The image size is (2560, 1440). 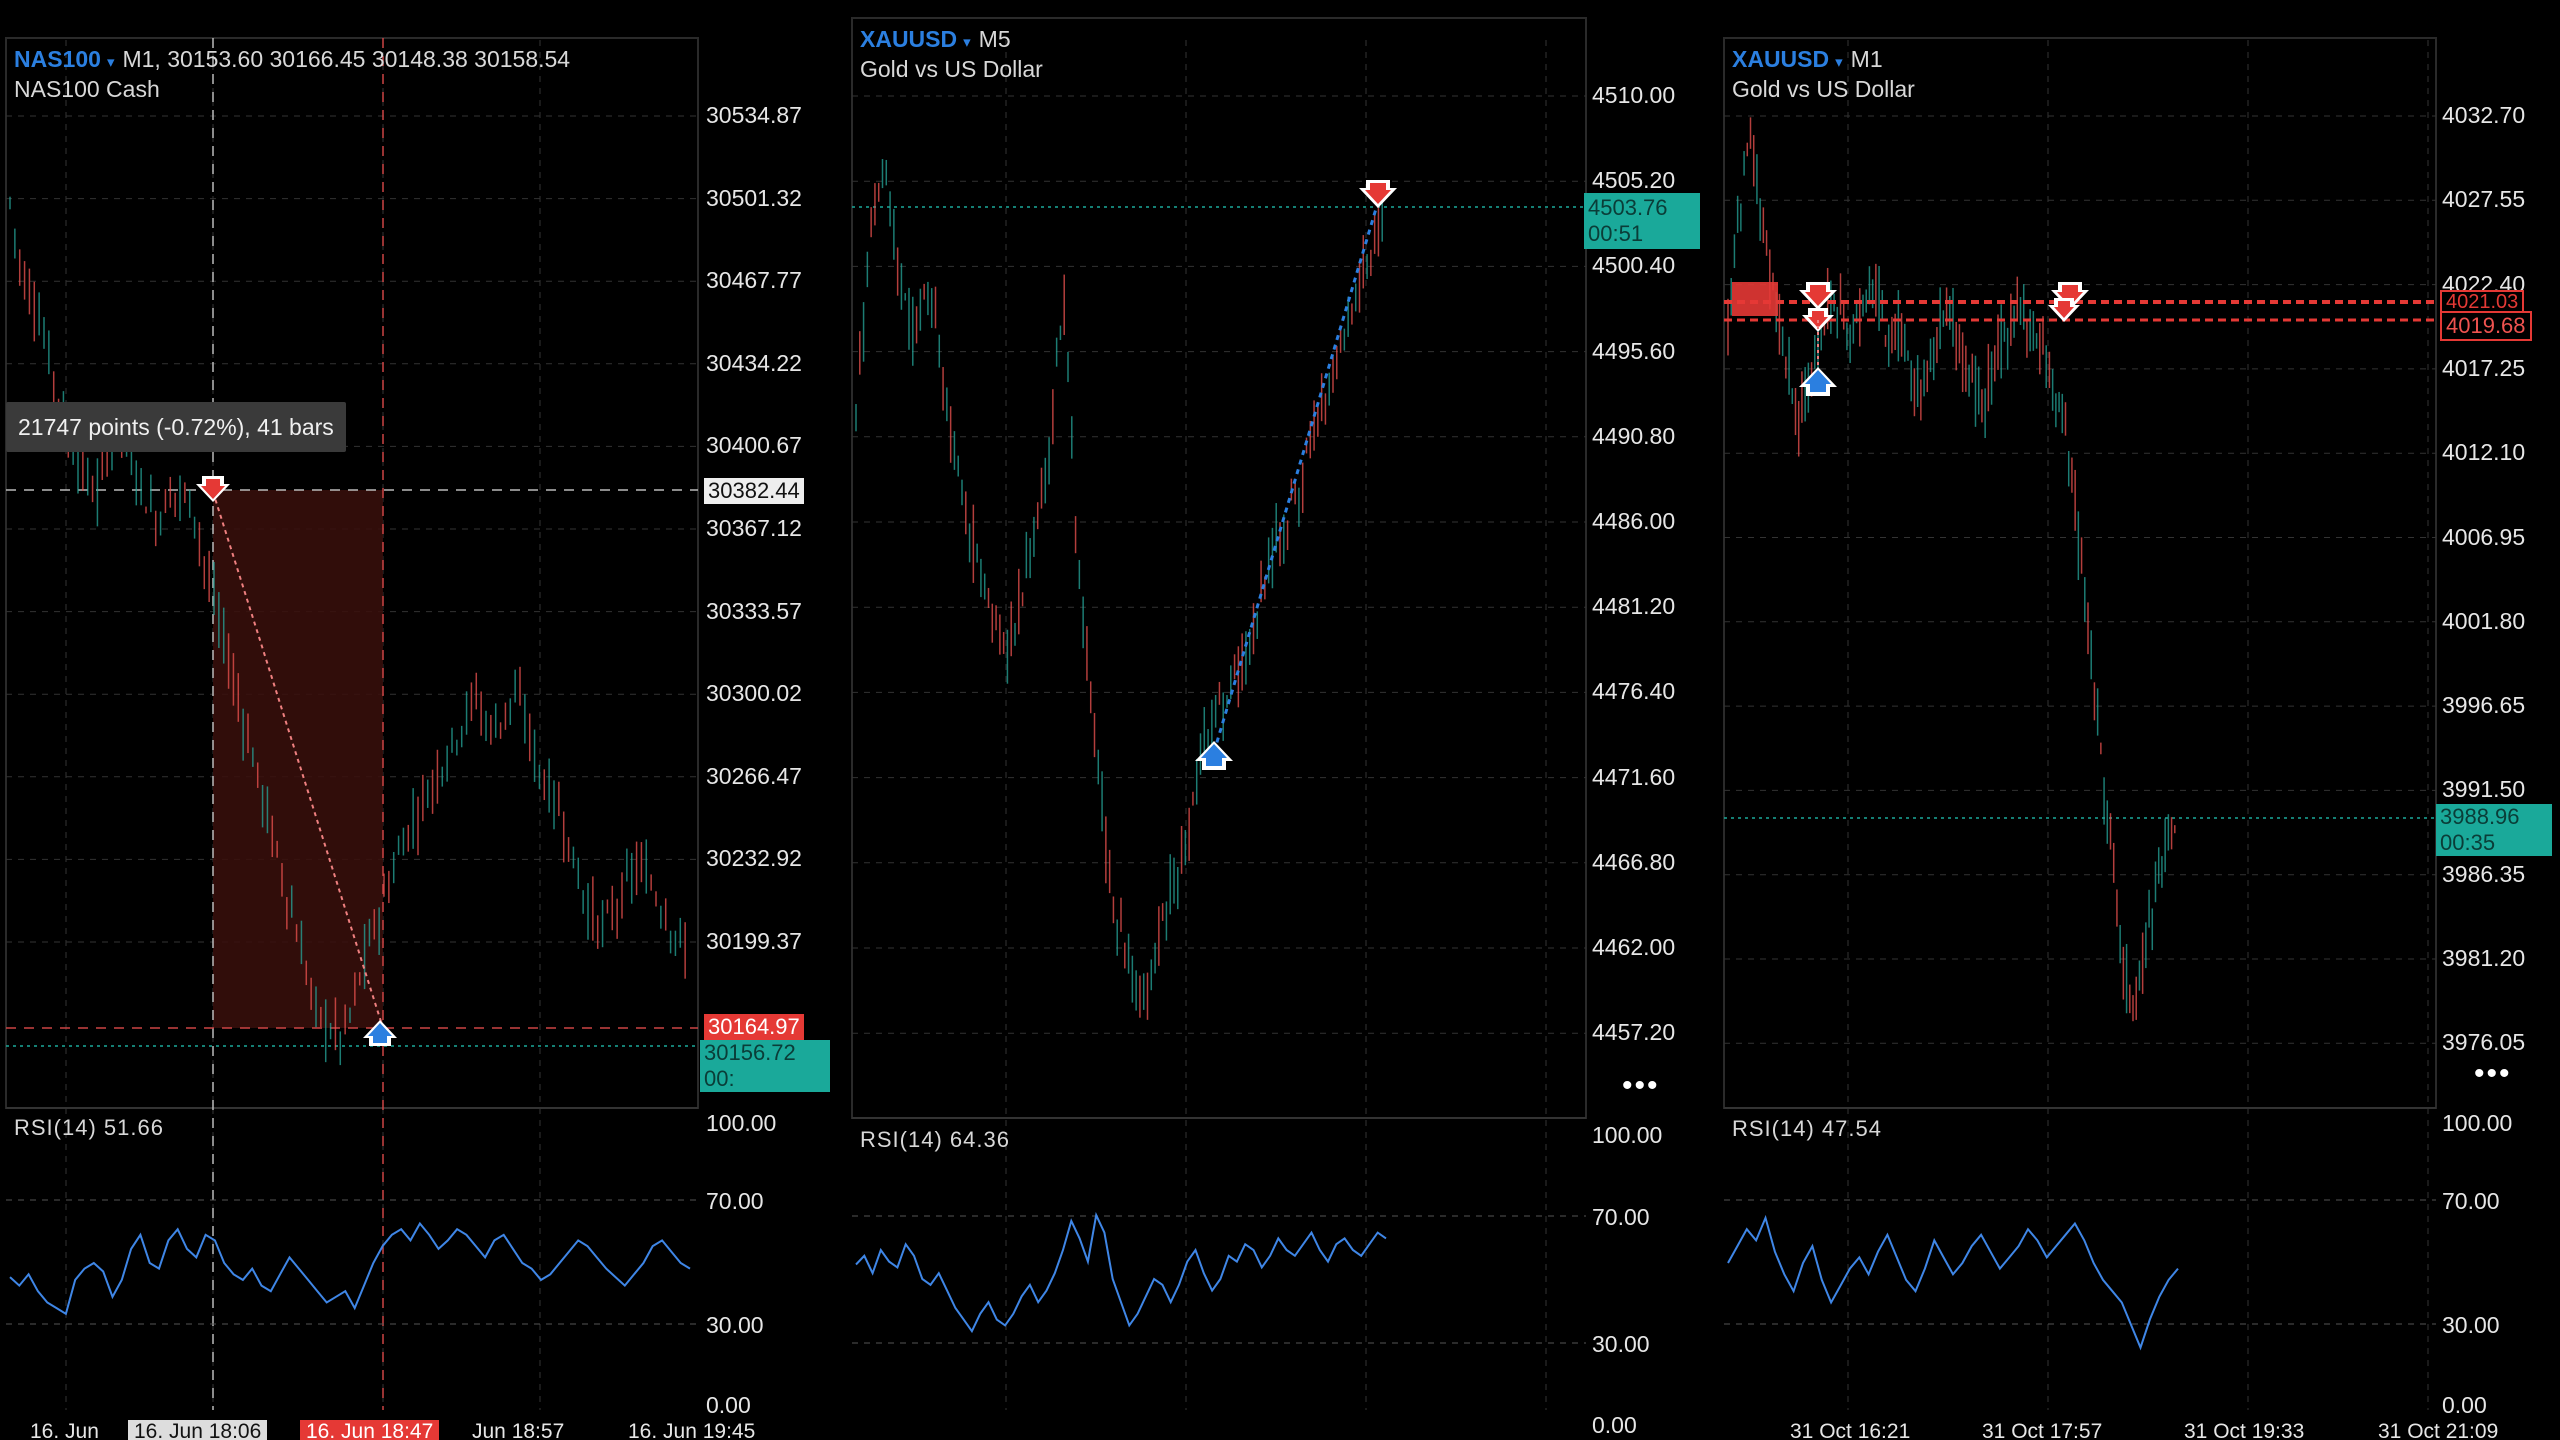 I want to click on current-price-tag: 4503.76 00:51, so click(x=1642, y=221).